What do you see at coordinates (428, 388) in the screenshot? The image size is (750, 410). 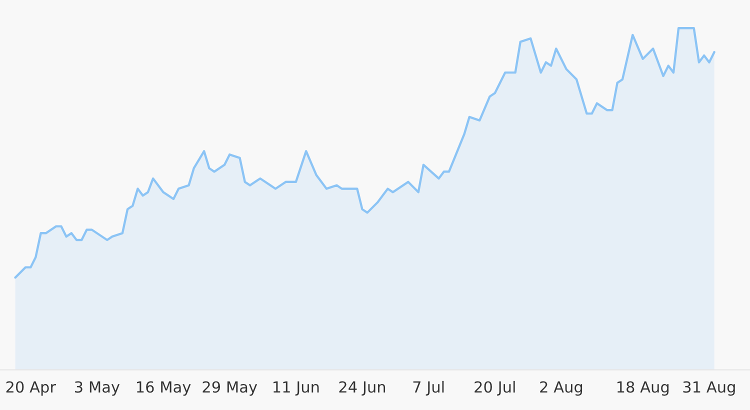 I see `x-tick-label: 7 Jul` at bounding box center [428, 388].